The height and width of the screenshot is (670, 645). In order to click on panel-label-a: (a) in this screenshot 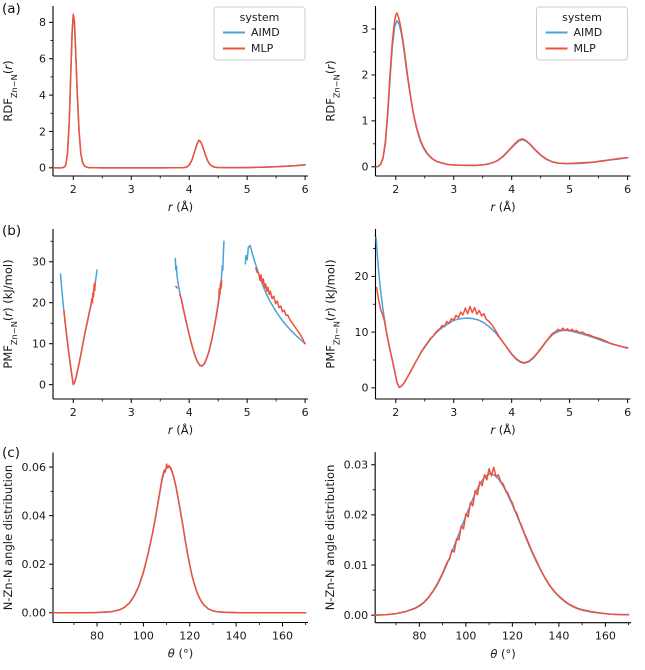, I will do `click(11, 9)`.